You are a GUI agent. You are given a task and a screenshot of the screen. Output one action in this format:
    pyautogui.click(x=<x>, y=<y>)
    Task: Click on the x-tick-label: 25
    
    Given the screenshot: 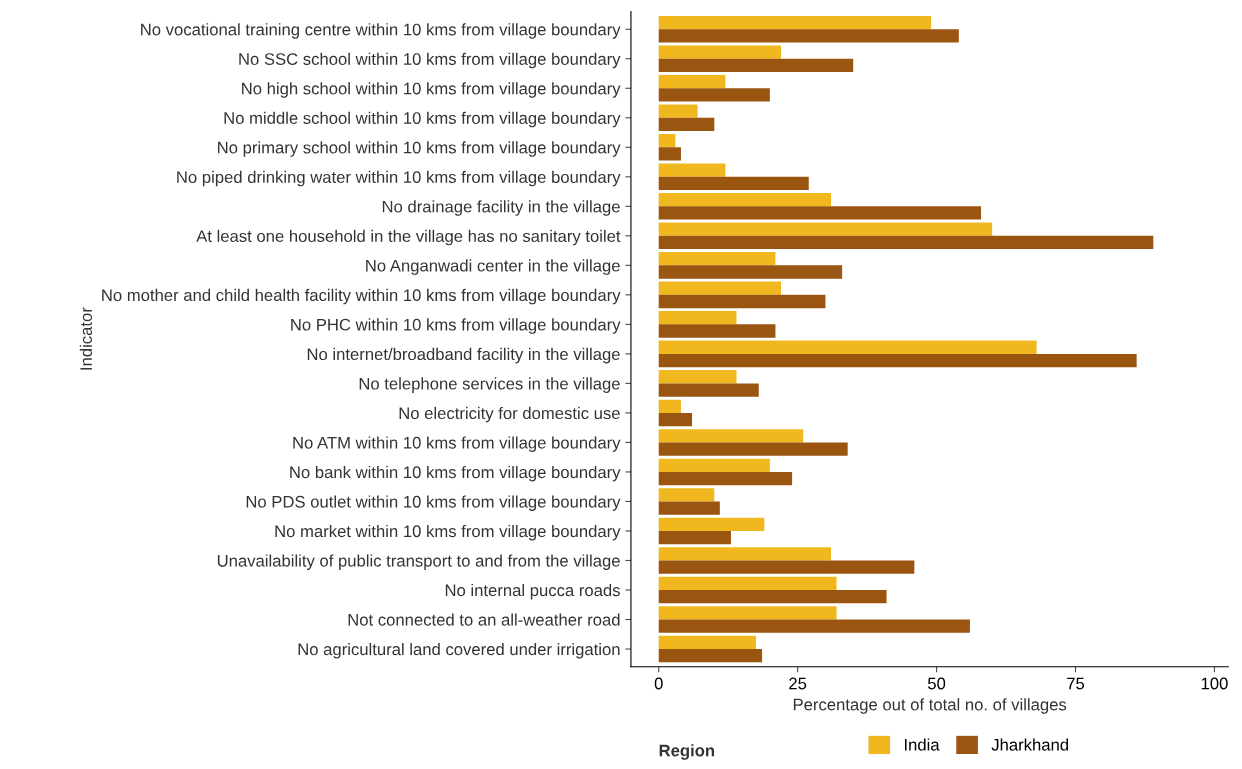 What is the action you would take?
    pyautogui.click(x=798, y=683)
    